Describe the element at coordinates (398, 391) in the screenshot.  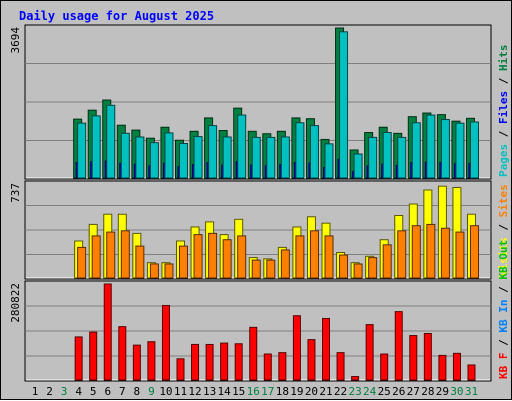
I see `x-tick-label: 26` at that location.